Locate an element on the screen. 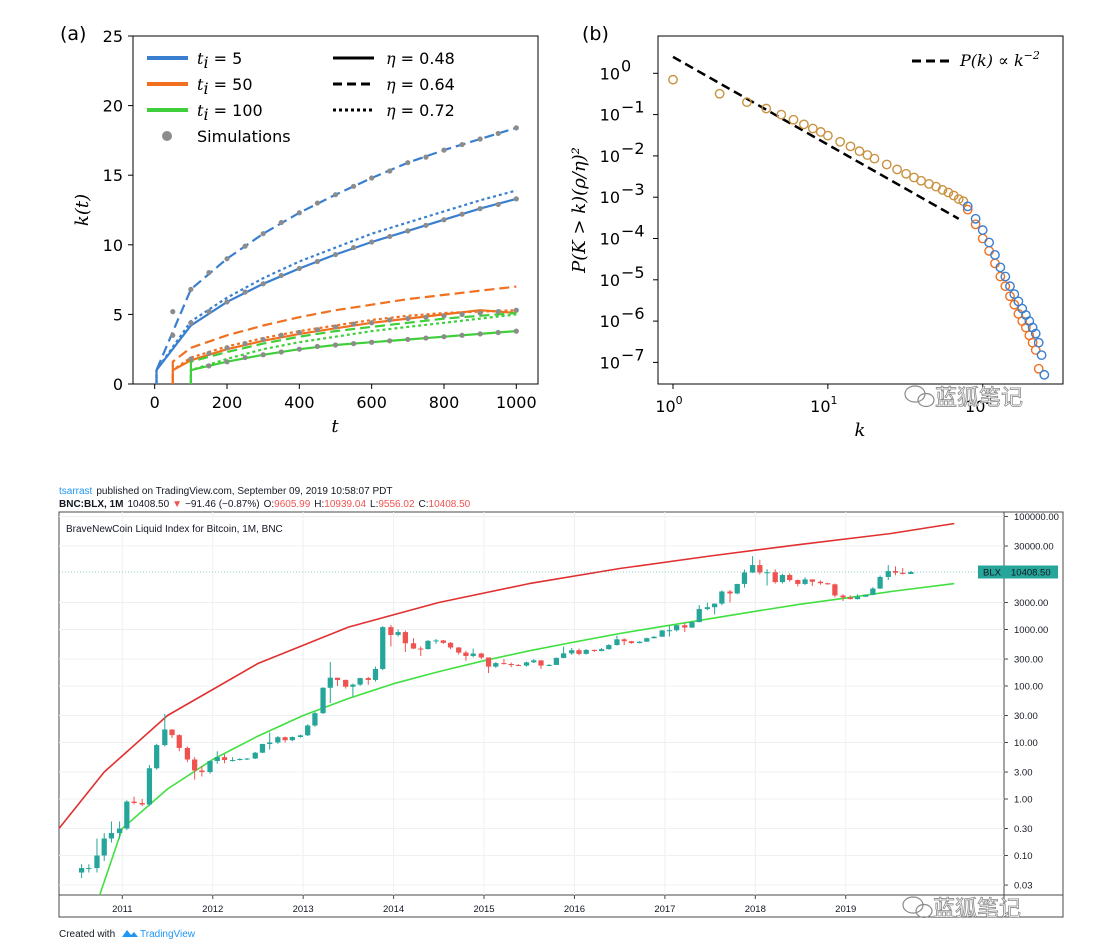  tv-last-price-box is located at coordinates (1018, 572).